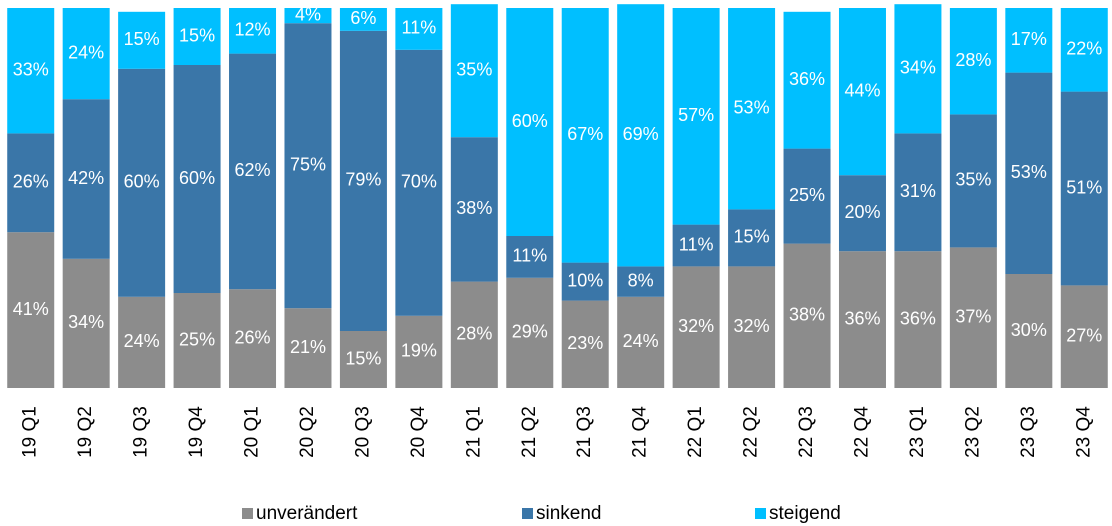 Image resolution: width=1112 pixels, height=526 pixels. What do you see at coordinates (751, 432) in the screenshot?
I see `x-tick-label: 22 Q2` at bounding box center [751, 432].